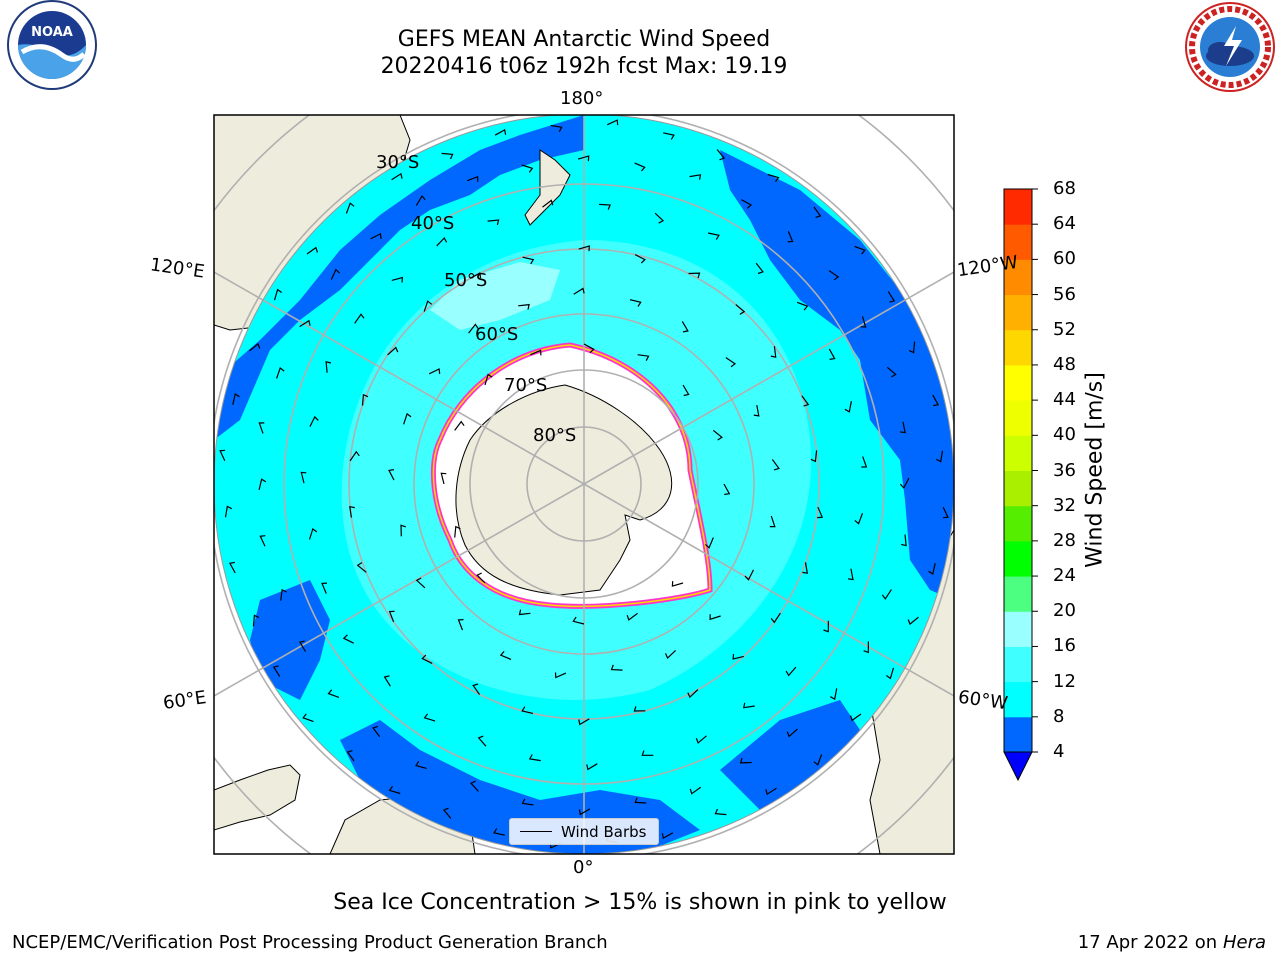  What do you see at coordinates (257, 797) in the screenshot?
I see `madagascar-land` at bounding box center [257, 797].